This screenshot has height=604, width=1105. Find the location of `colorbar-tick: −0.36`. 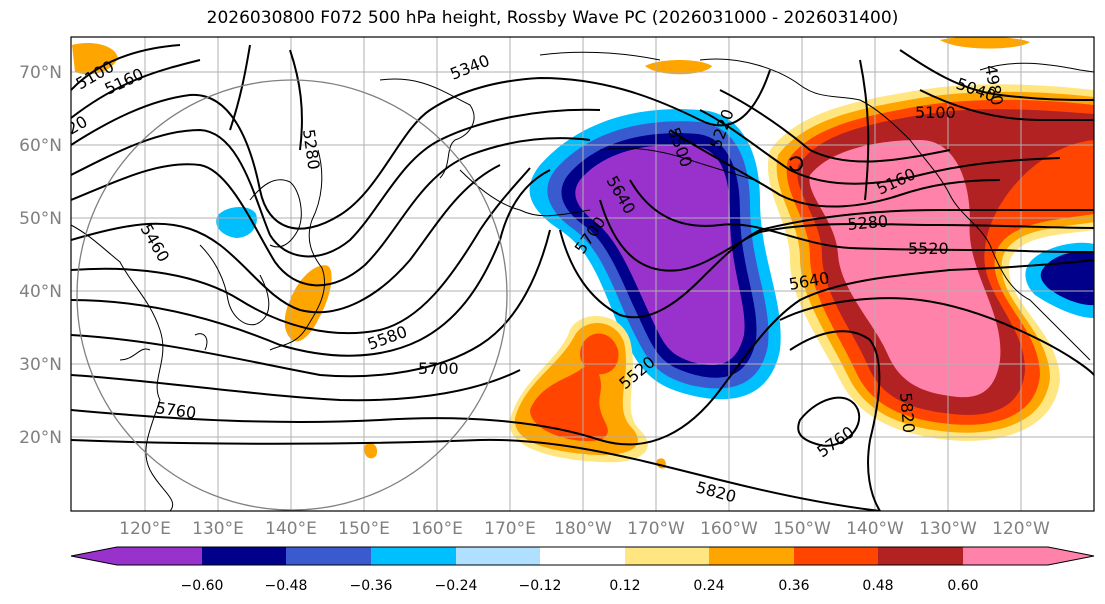

colorbar-tick: −0.36 is located at coordinates (371, 586).